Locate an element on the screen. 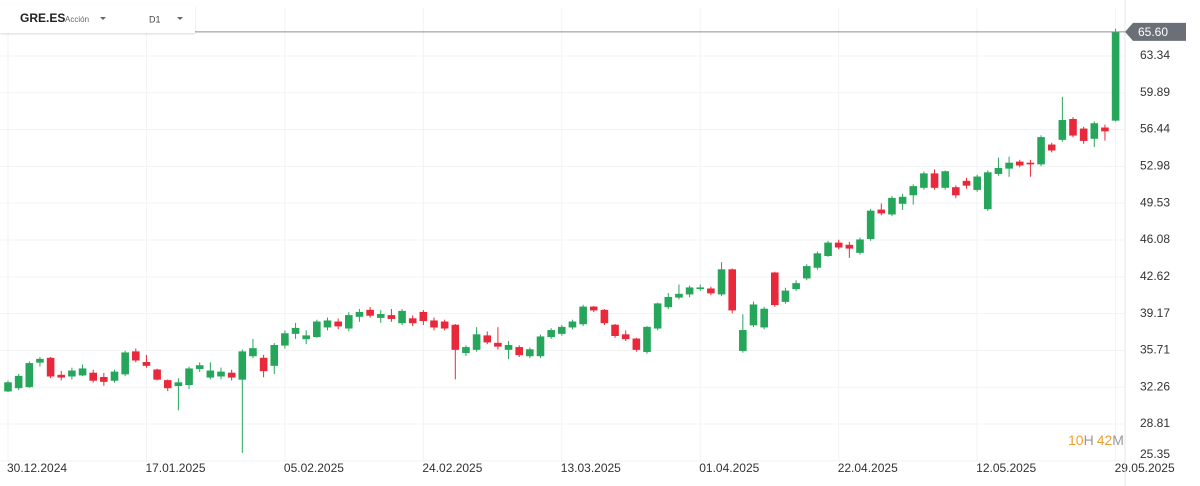  timer-minutes: 42 is located at coordinates (1105, 440).